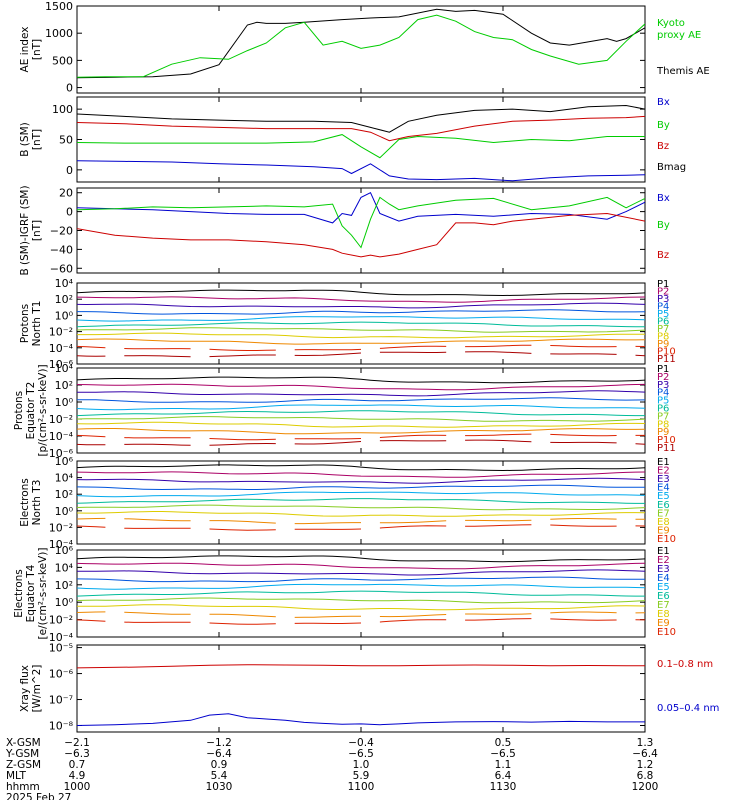  Describe the element at coordinates (37, 324) in the screenshot. I see `y-axis-label: North T1` at that location.